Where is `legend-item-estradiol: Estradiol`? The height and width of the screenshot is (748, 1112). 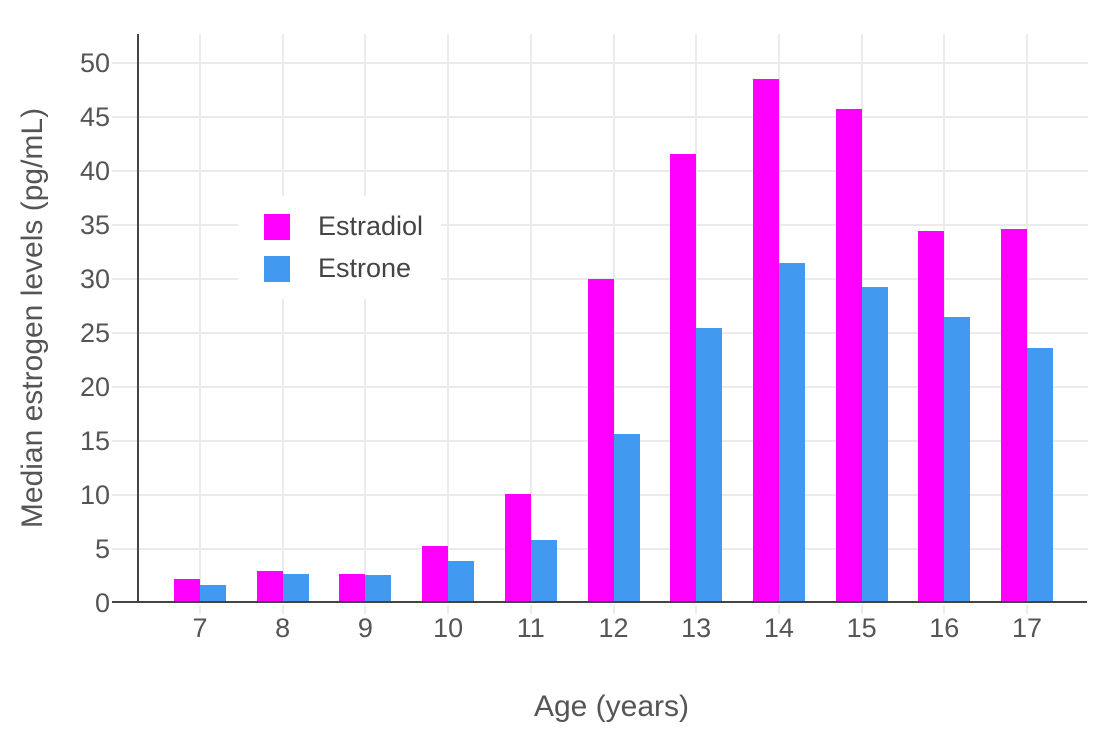
legend-item-estradiol: Estradiol is located at coordinates (344, 226).